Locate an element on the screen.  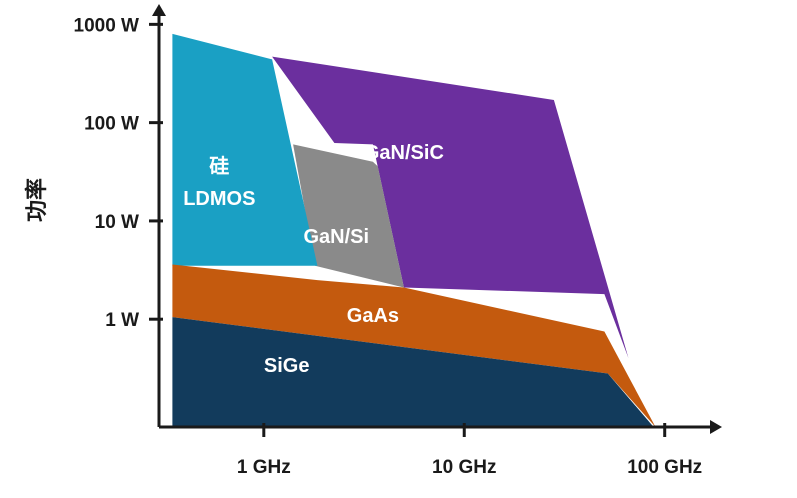
y-tick-label: 1 W is located at coordinates (122, 320).